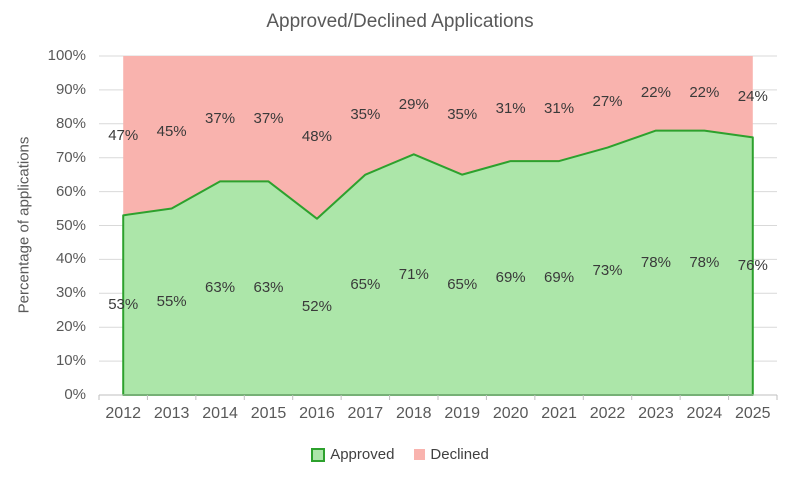 This screenshot has height=479, width=800. I want to click on y-tick-label: 30%, so click(70, 293).